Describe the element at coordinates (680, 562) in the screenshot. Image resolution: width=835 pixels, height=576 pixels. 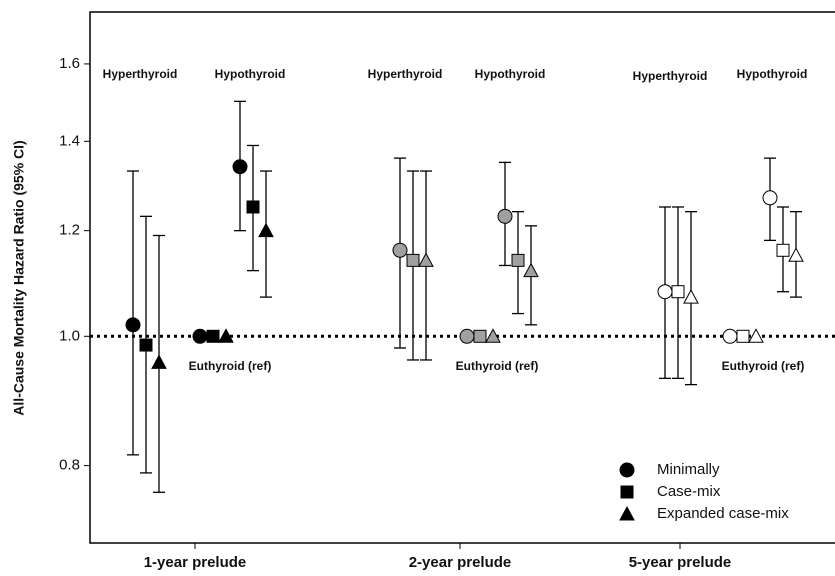
I see `x-tick-label: 5-year prelude` at that location.